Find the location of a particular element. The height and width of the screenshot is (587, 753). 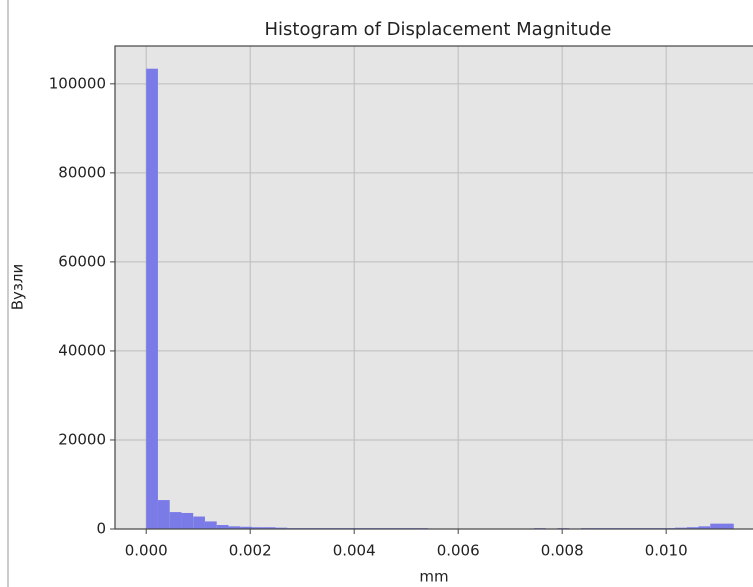

x-tick-label: 0.008 is located at coordinates (562, 551).